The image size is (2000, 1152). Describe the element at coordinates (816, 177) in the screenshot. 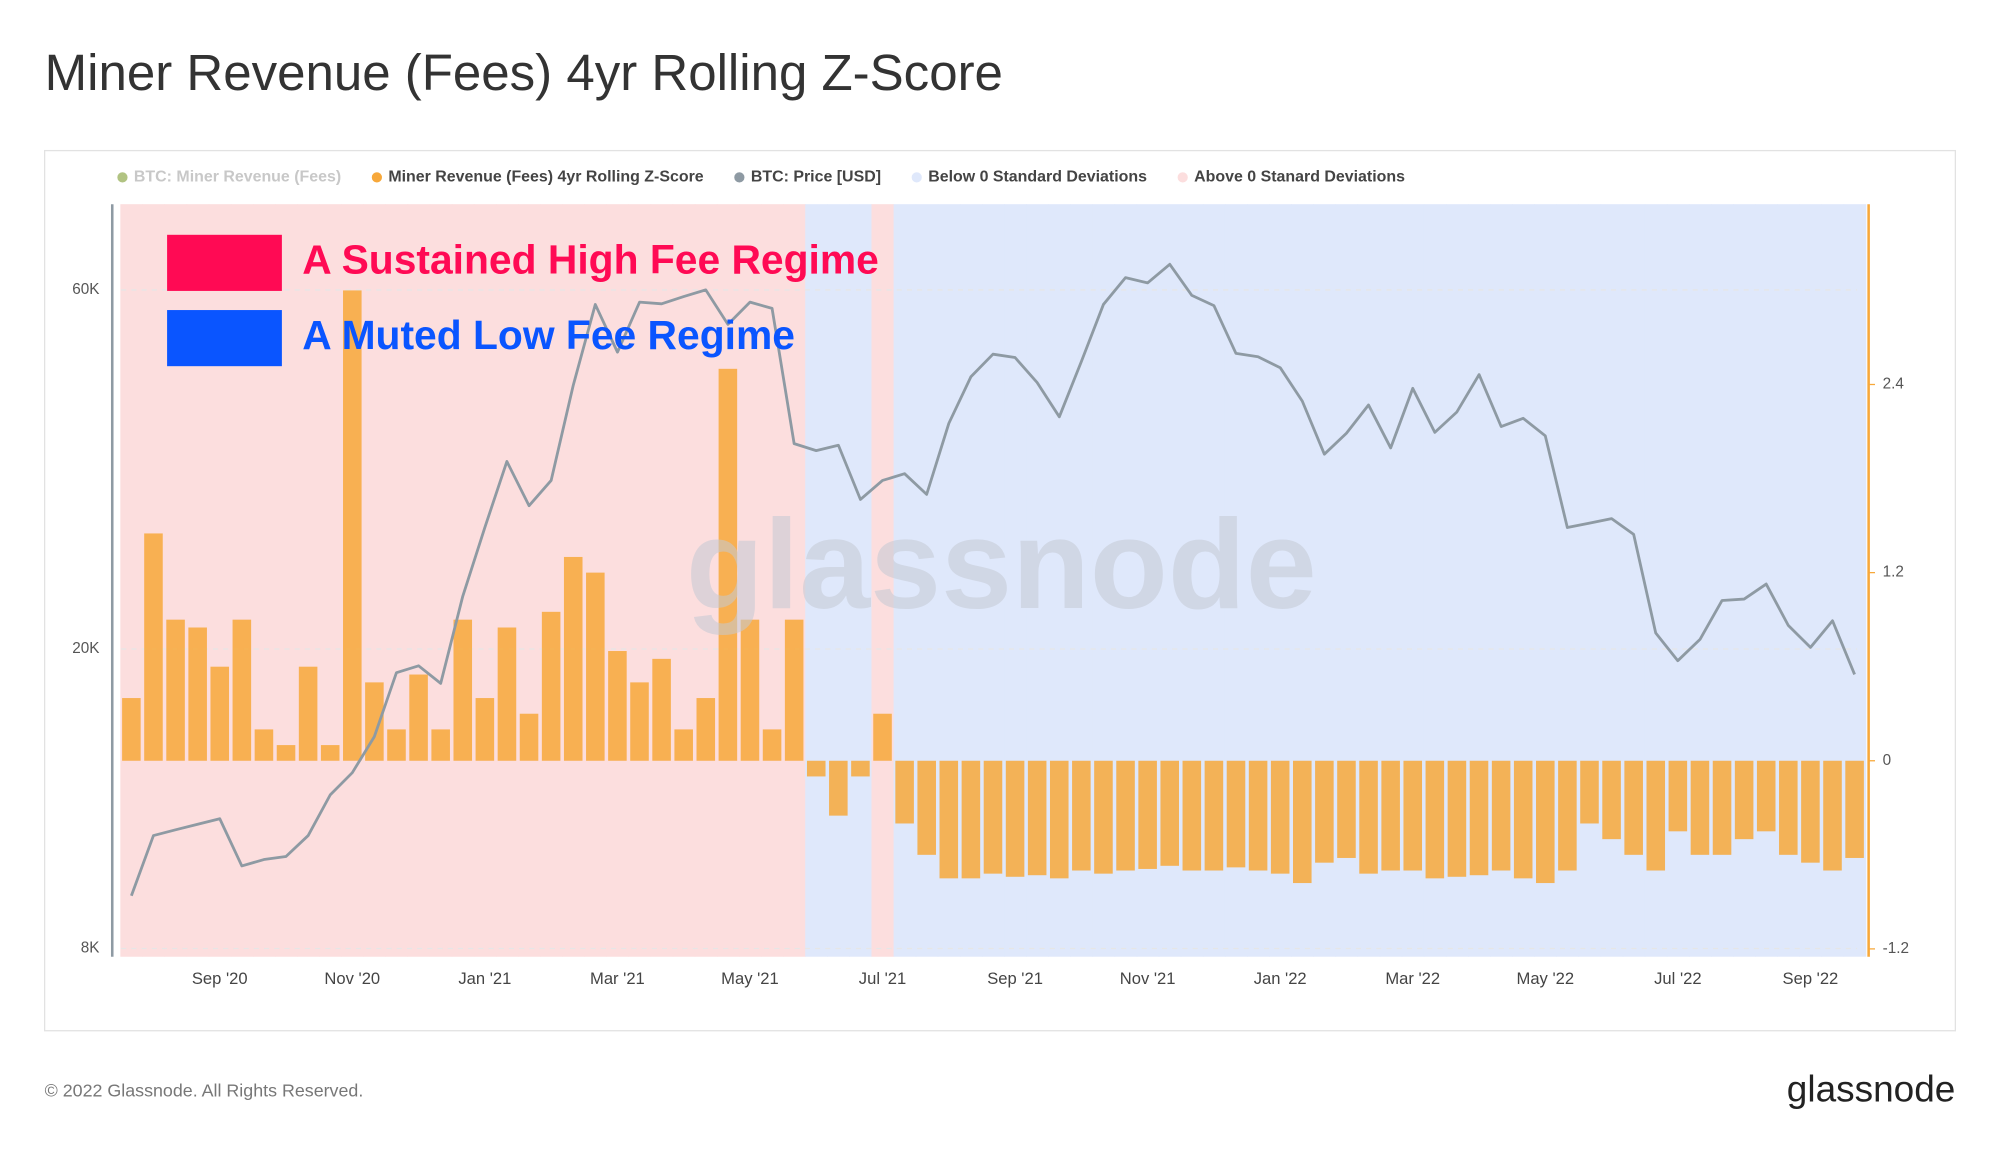

I see `legend-label: BTC: Price [USD]` at that location.